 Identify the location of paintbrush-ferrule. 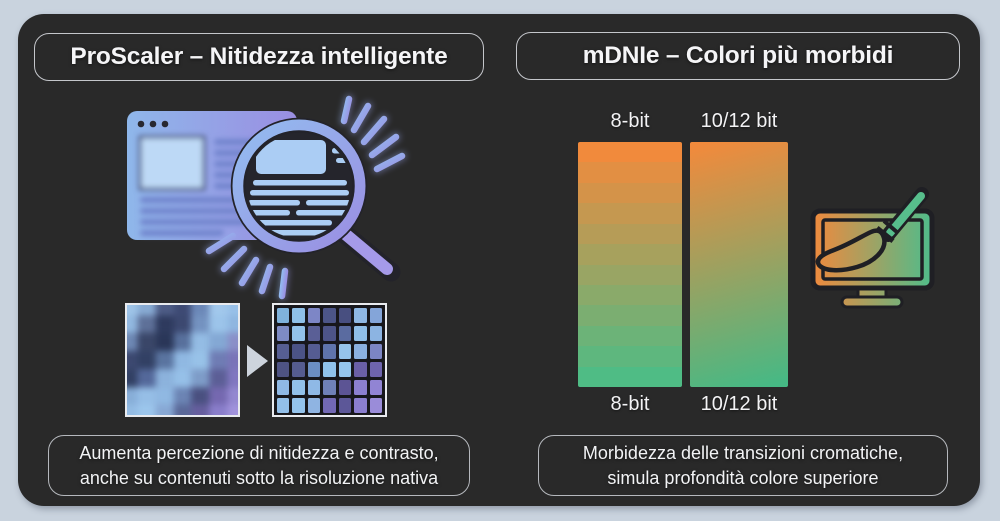
(885, 234).